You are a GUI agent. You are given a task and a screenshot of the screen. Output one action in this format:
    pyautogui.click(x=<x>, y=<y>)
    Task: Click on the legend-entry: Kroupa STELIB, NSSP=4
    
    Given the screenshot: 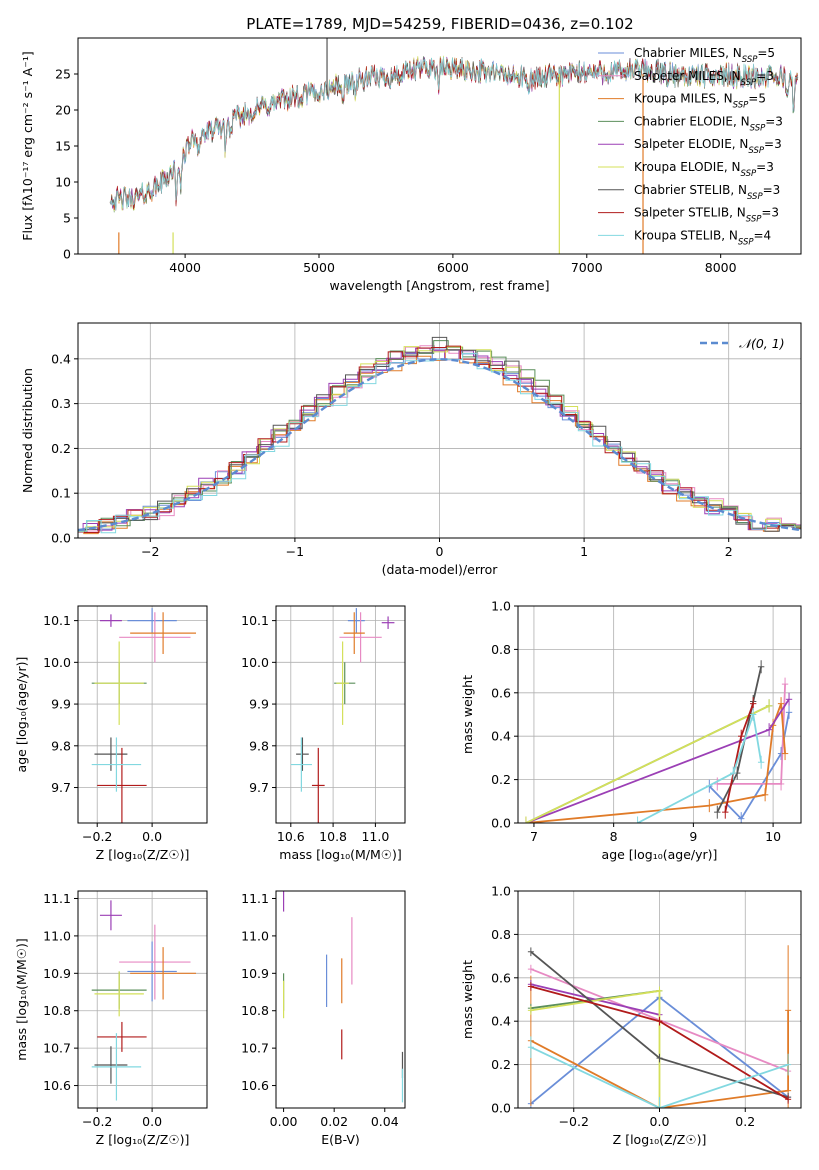 What is the action you would take?
    pyautogui.click(x=702, y=237)
    